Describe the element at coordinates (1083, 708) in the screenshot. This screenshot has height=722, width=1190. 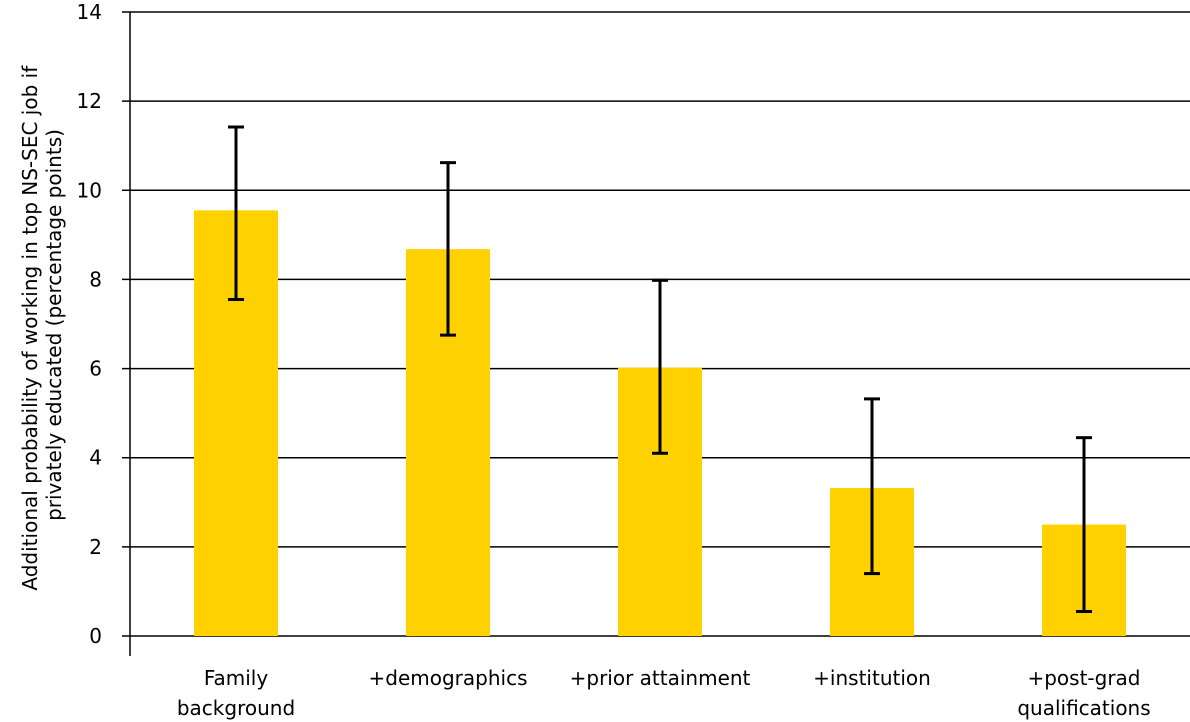
I see `category-label-line: qualifications` at that location.